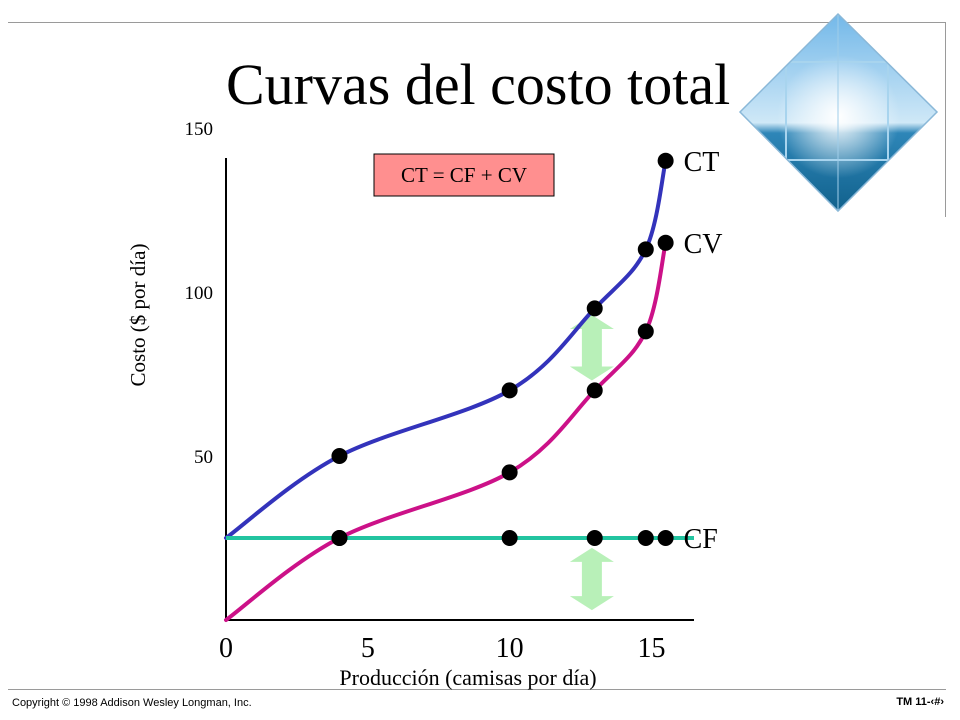  Describe the element at coordinates (368, 648) in the screenshot. I see `x-tick-label: 5` at that location.